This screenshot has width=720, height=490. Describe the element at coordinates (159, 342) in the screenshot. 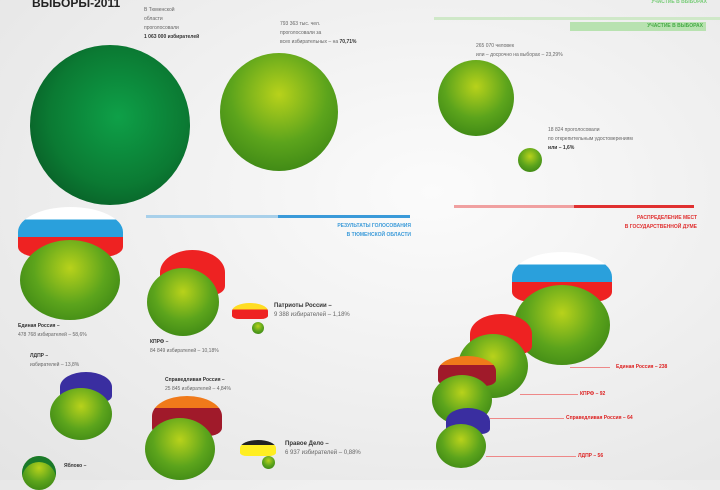

I see `party-name: КПРФ –` at that location.